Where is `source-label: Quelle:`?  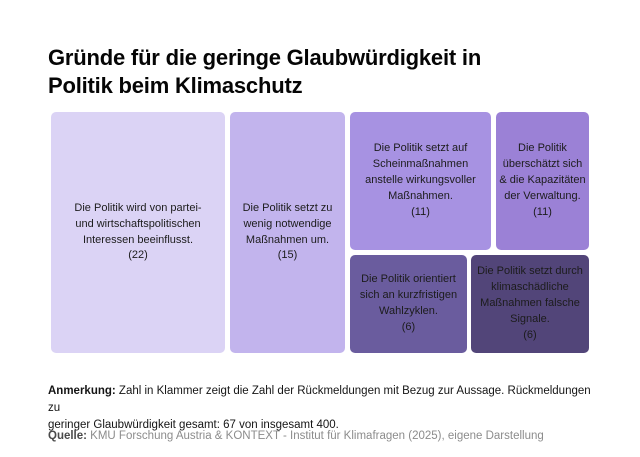
source-label: Quelle: is located at coordinates (67, 435).